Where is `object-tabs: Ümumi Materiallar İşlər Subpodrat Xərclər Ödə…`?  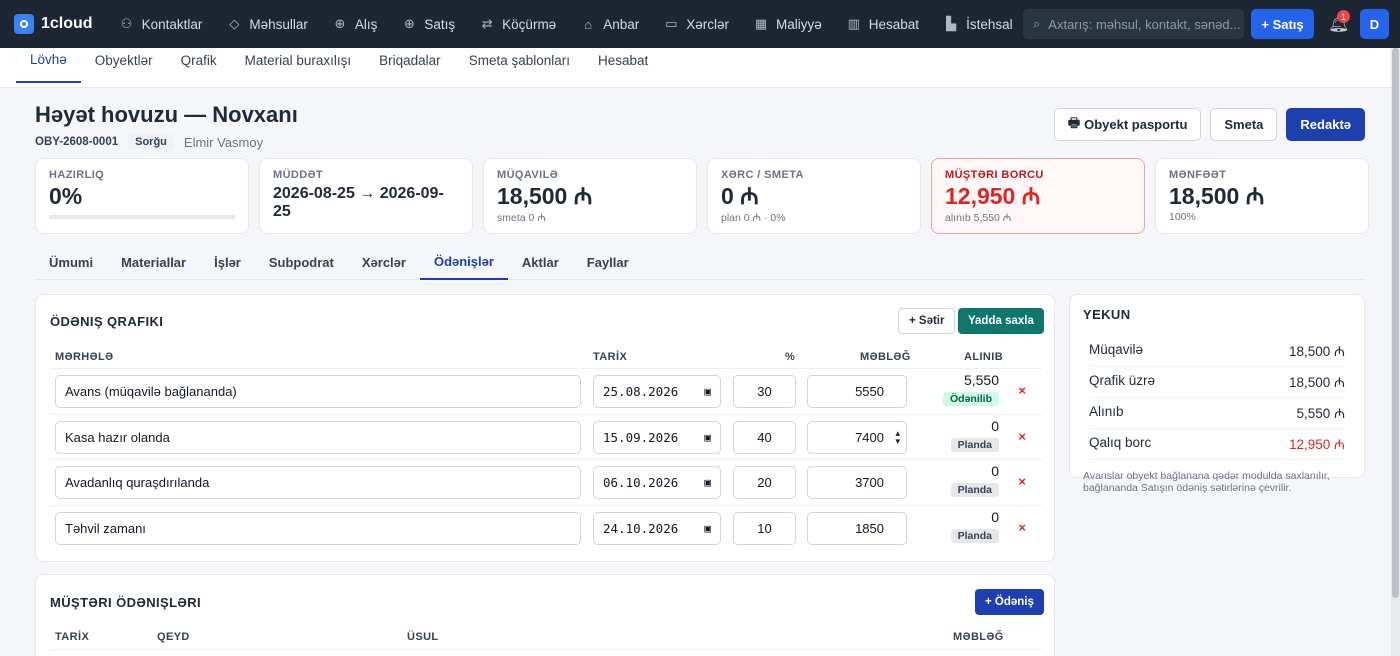 object-tabs: Ümumi Materiallar İşlər Subpodrat Xərclər Ödə… is located at coordinates (700, 262).